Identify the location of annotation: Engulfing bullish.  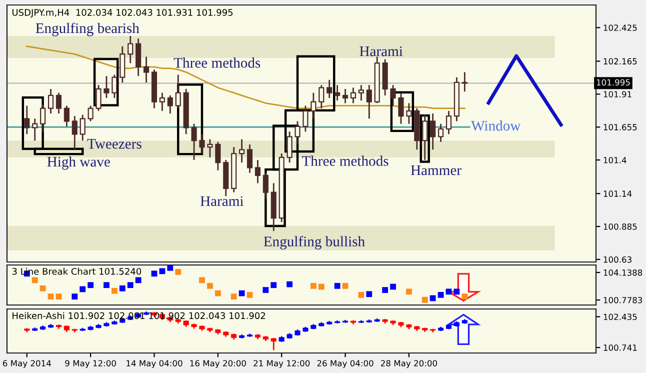
(314, 243).